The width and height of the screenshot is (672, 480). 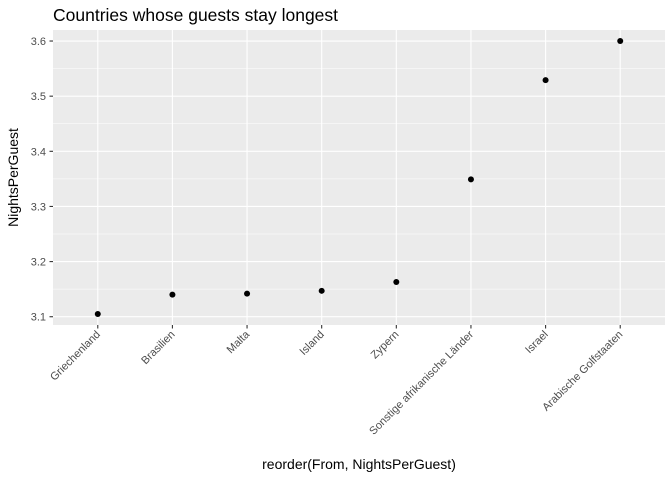 I want to click on x-axis-title: reorder(From, NightsPerGuest), so click(x=359, y=464).